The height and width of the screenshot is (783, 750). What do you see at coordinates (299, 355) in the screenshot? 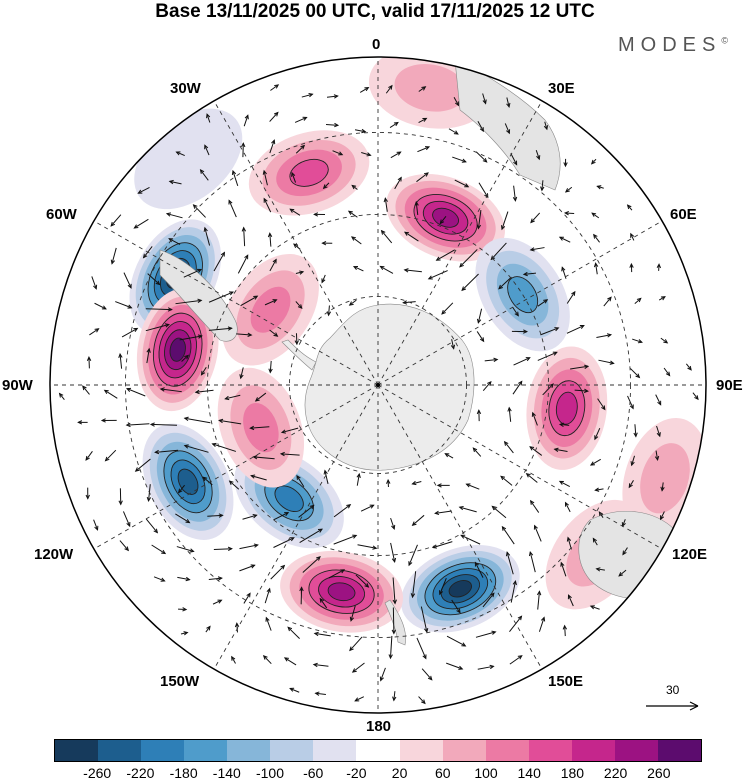
I see `antarctic-peninsula` at bounding box center [299, 355].